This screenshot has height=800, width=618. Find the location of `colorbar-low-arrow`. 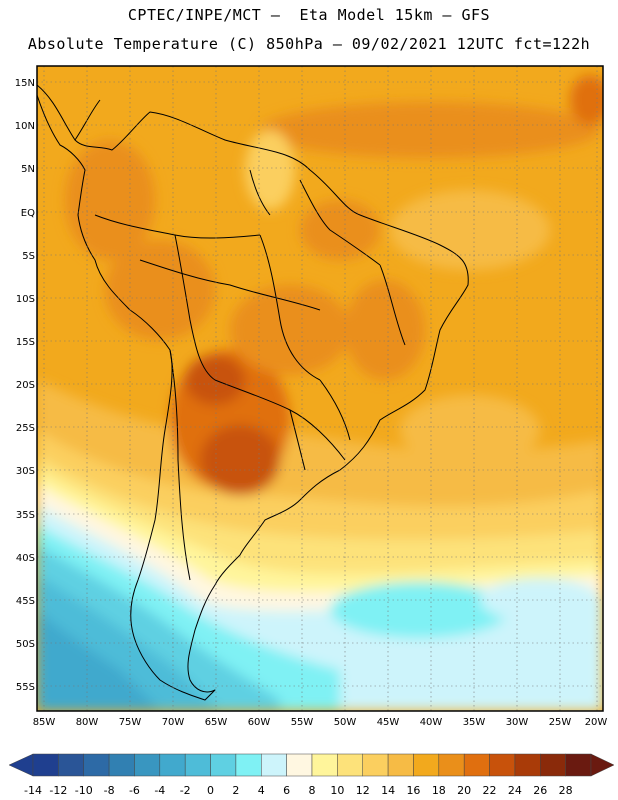

colorbar-low-arrow is located at coordinates (21, 765).